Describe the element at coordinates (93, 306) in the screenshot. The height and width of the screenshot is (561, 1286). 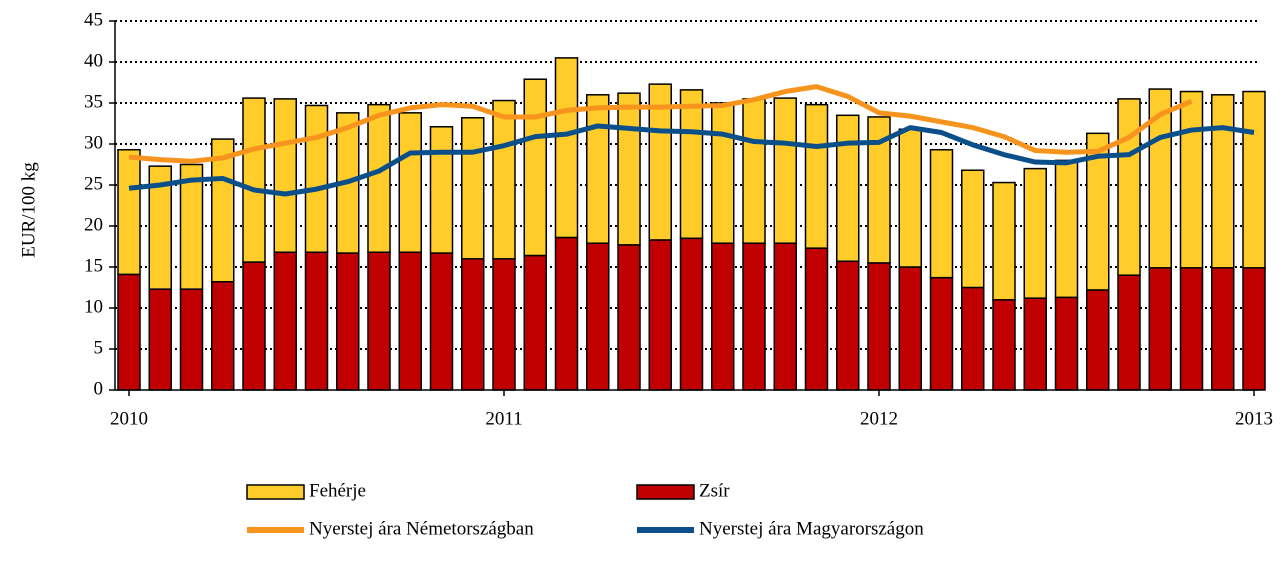
I see `y-tick-label: 10` at that location.